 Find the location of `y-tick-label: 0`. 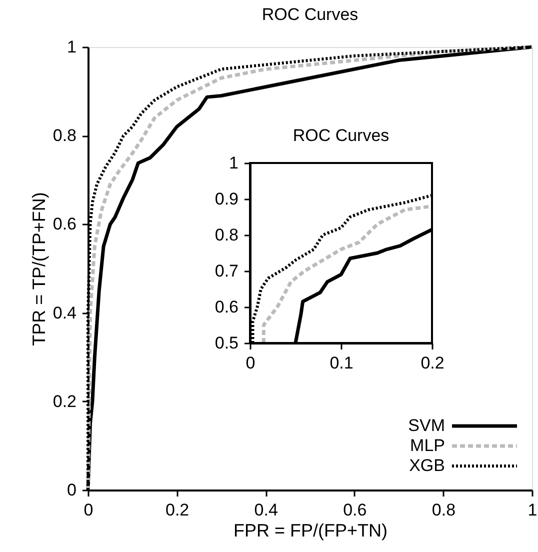

y-tick-label: 0 is located at coordinates (71, 490).